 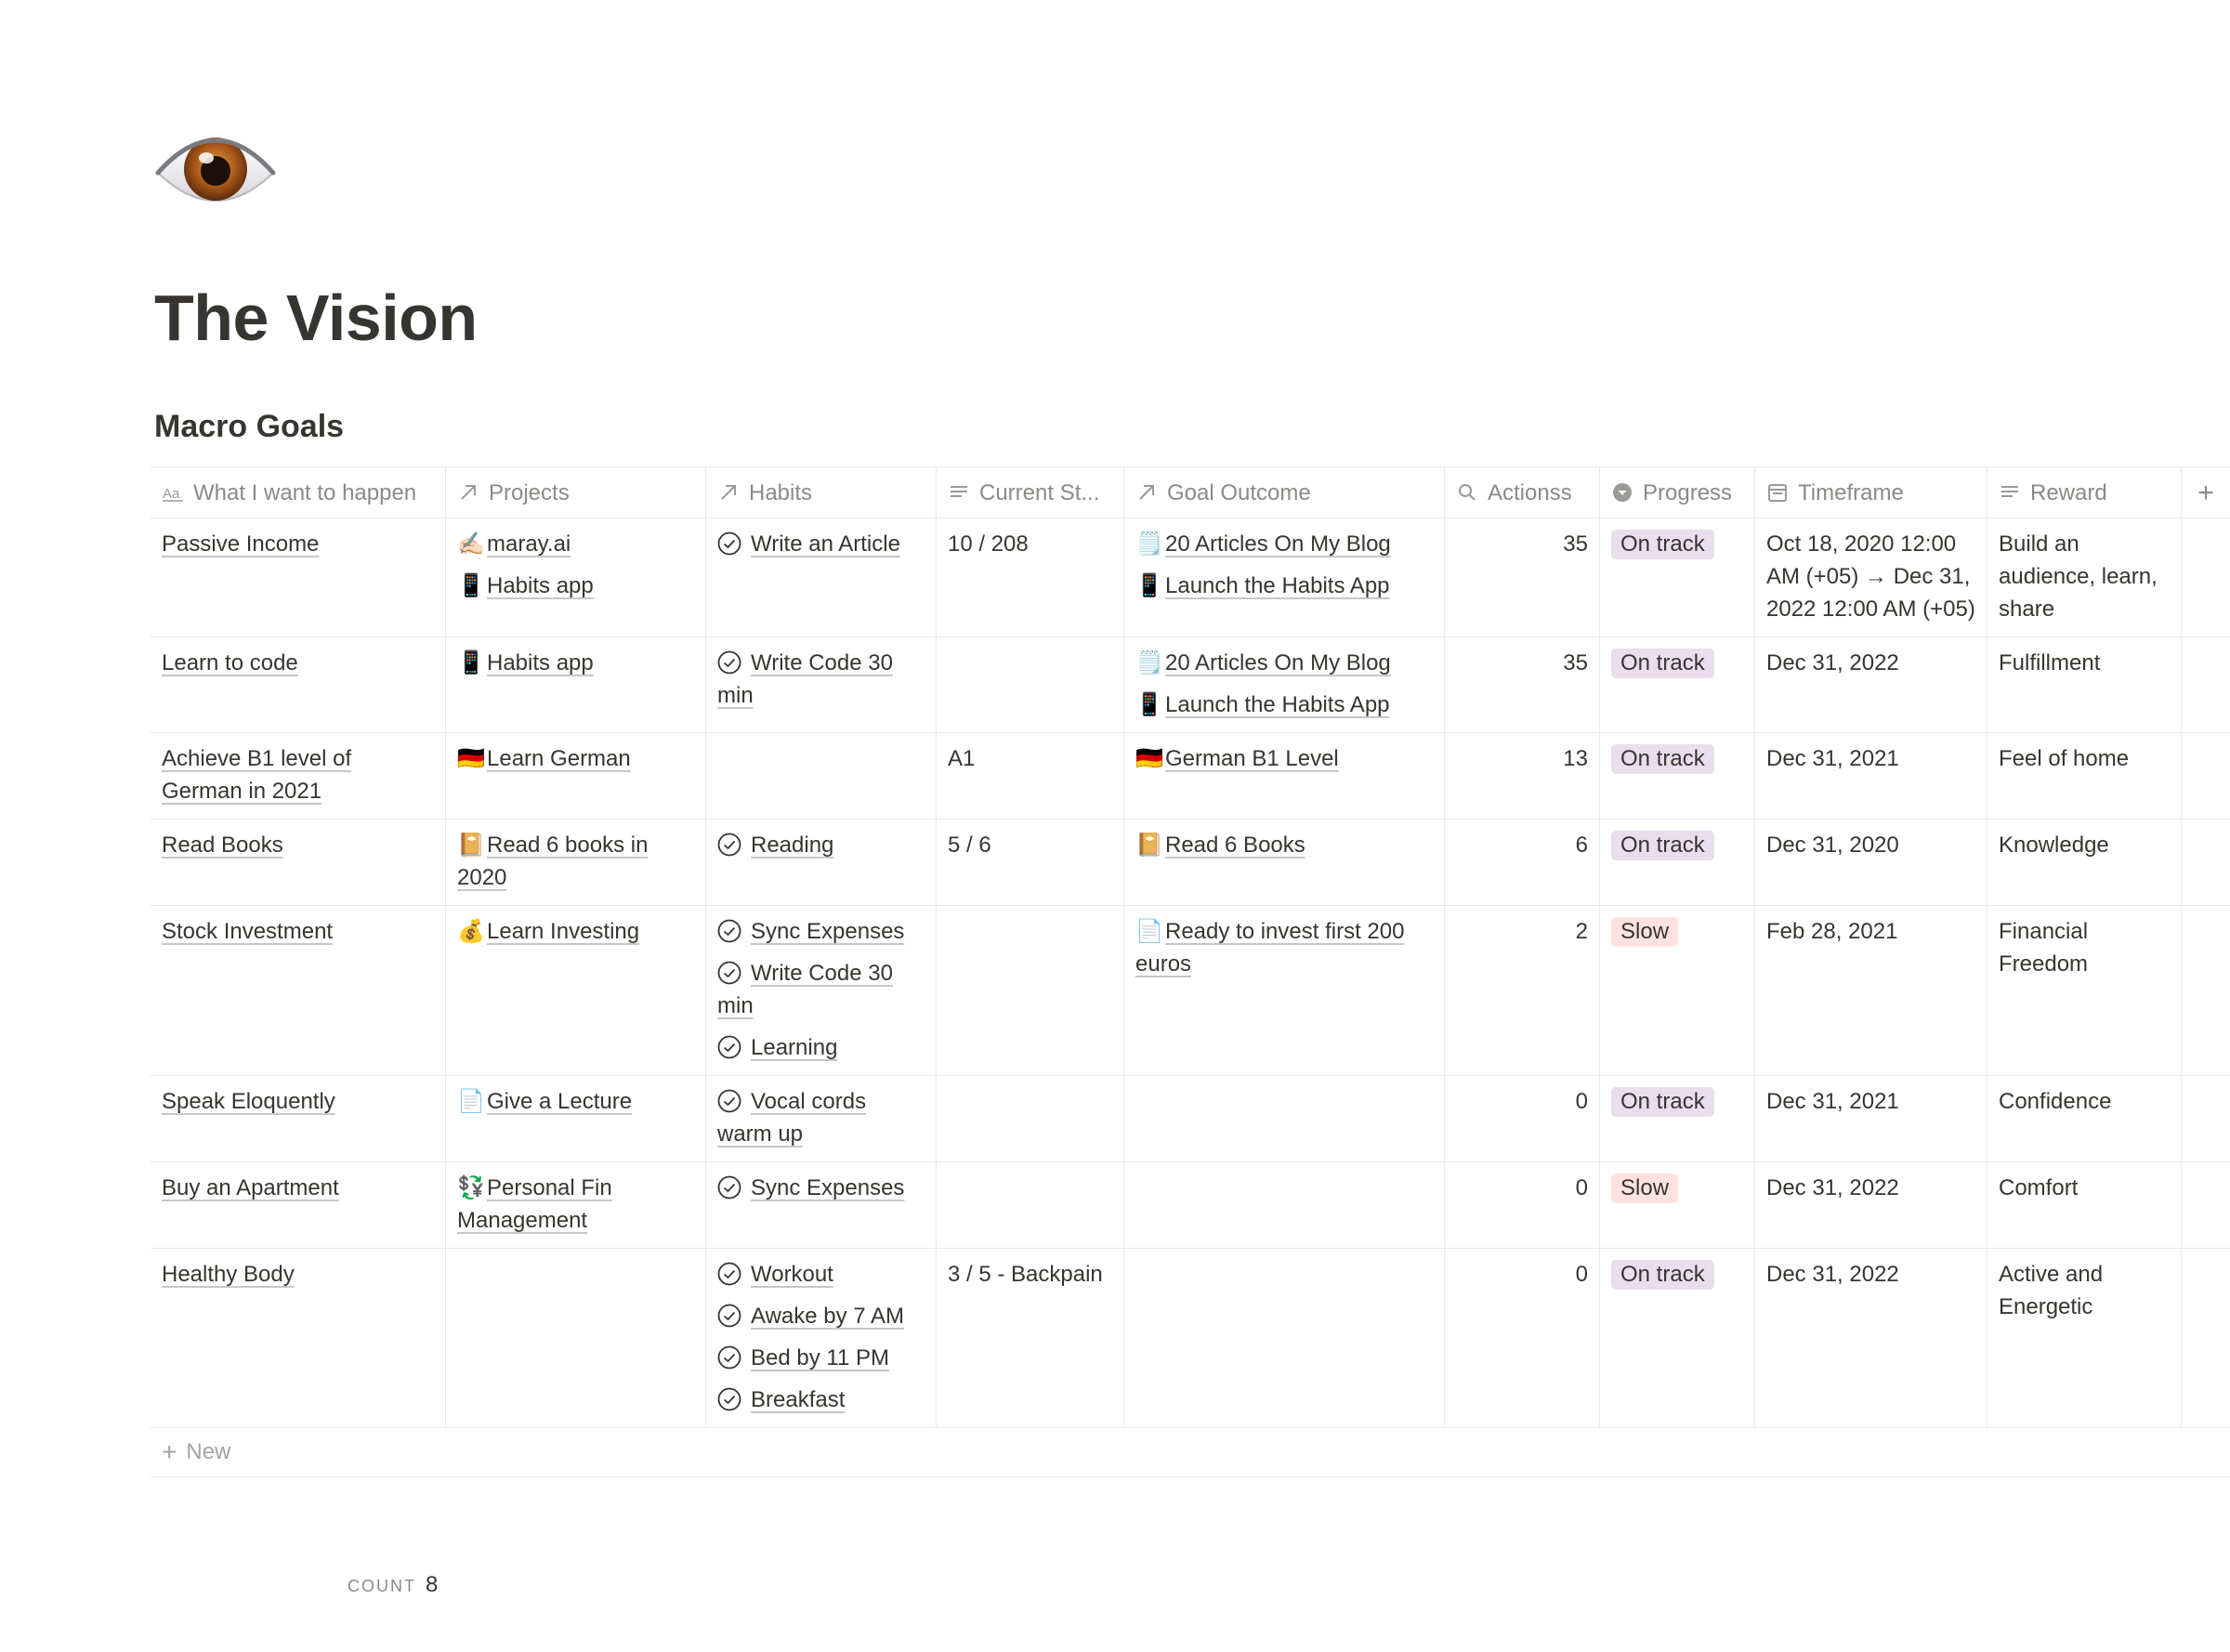 I want to click on project-relation: 📄Give a Lecture, so click(x=575, y=1101).